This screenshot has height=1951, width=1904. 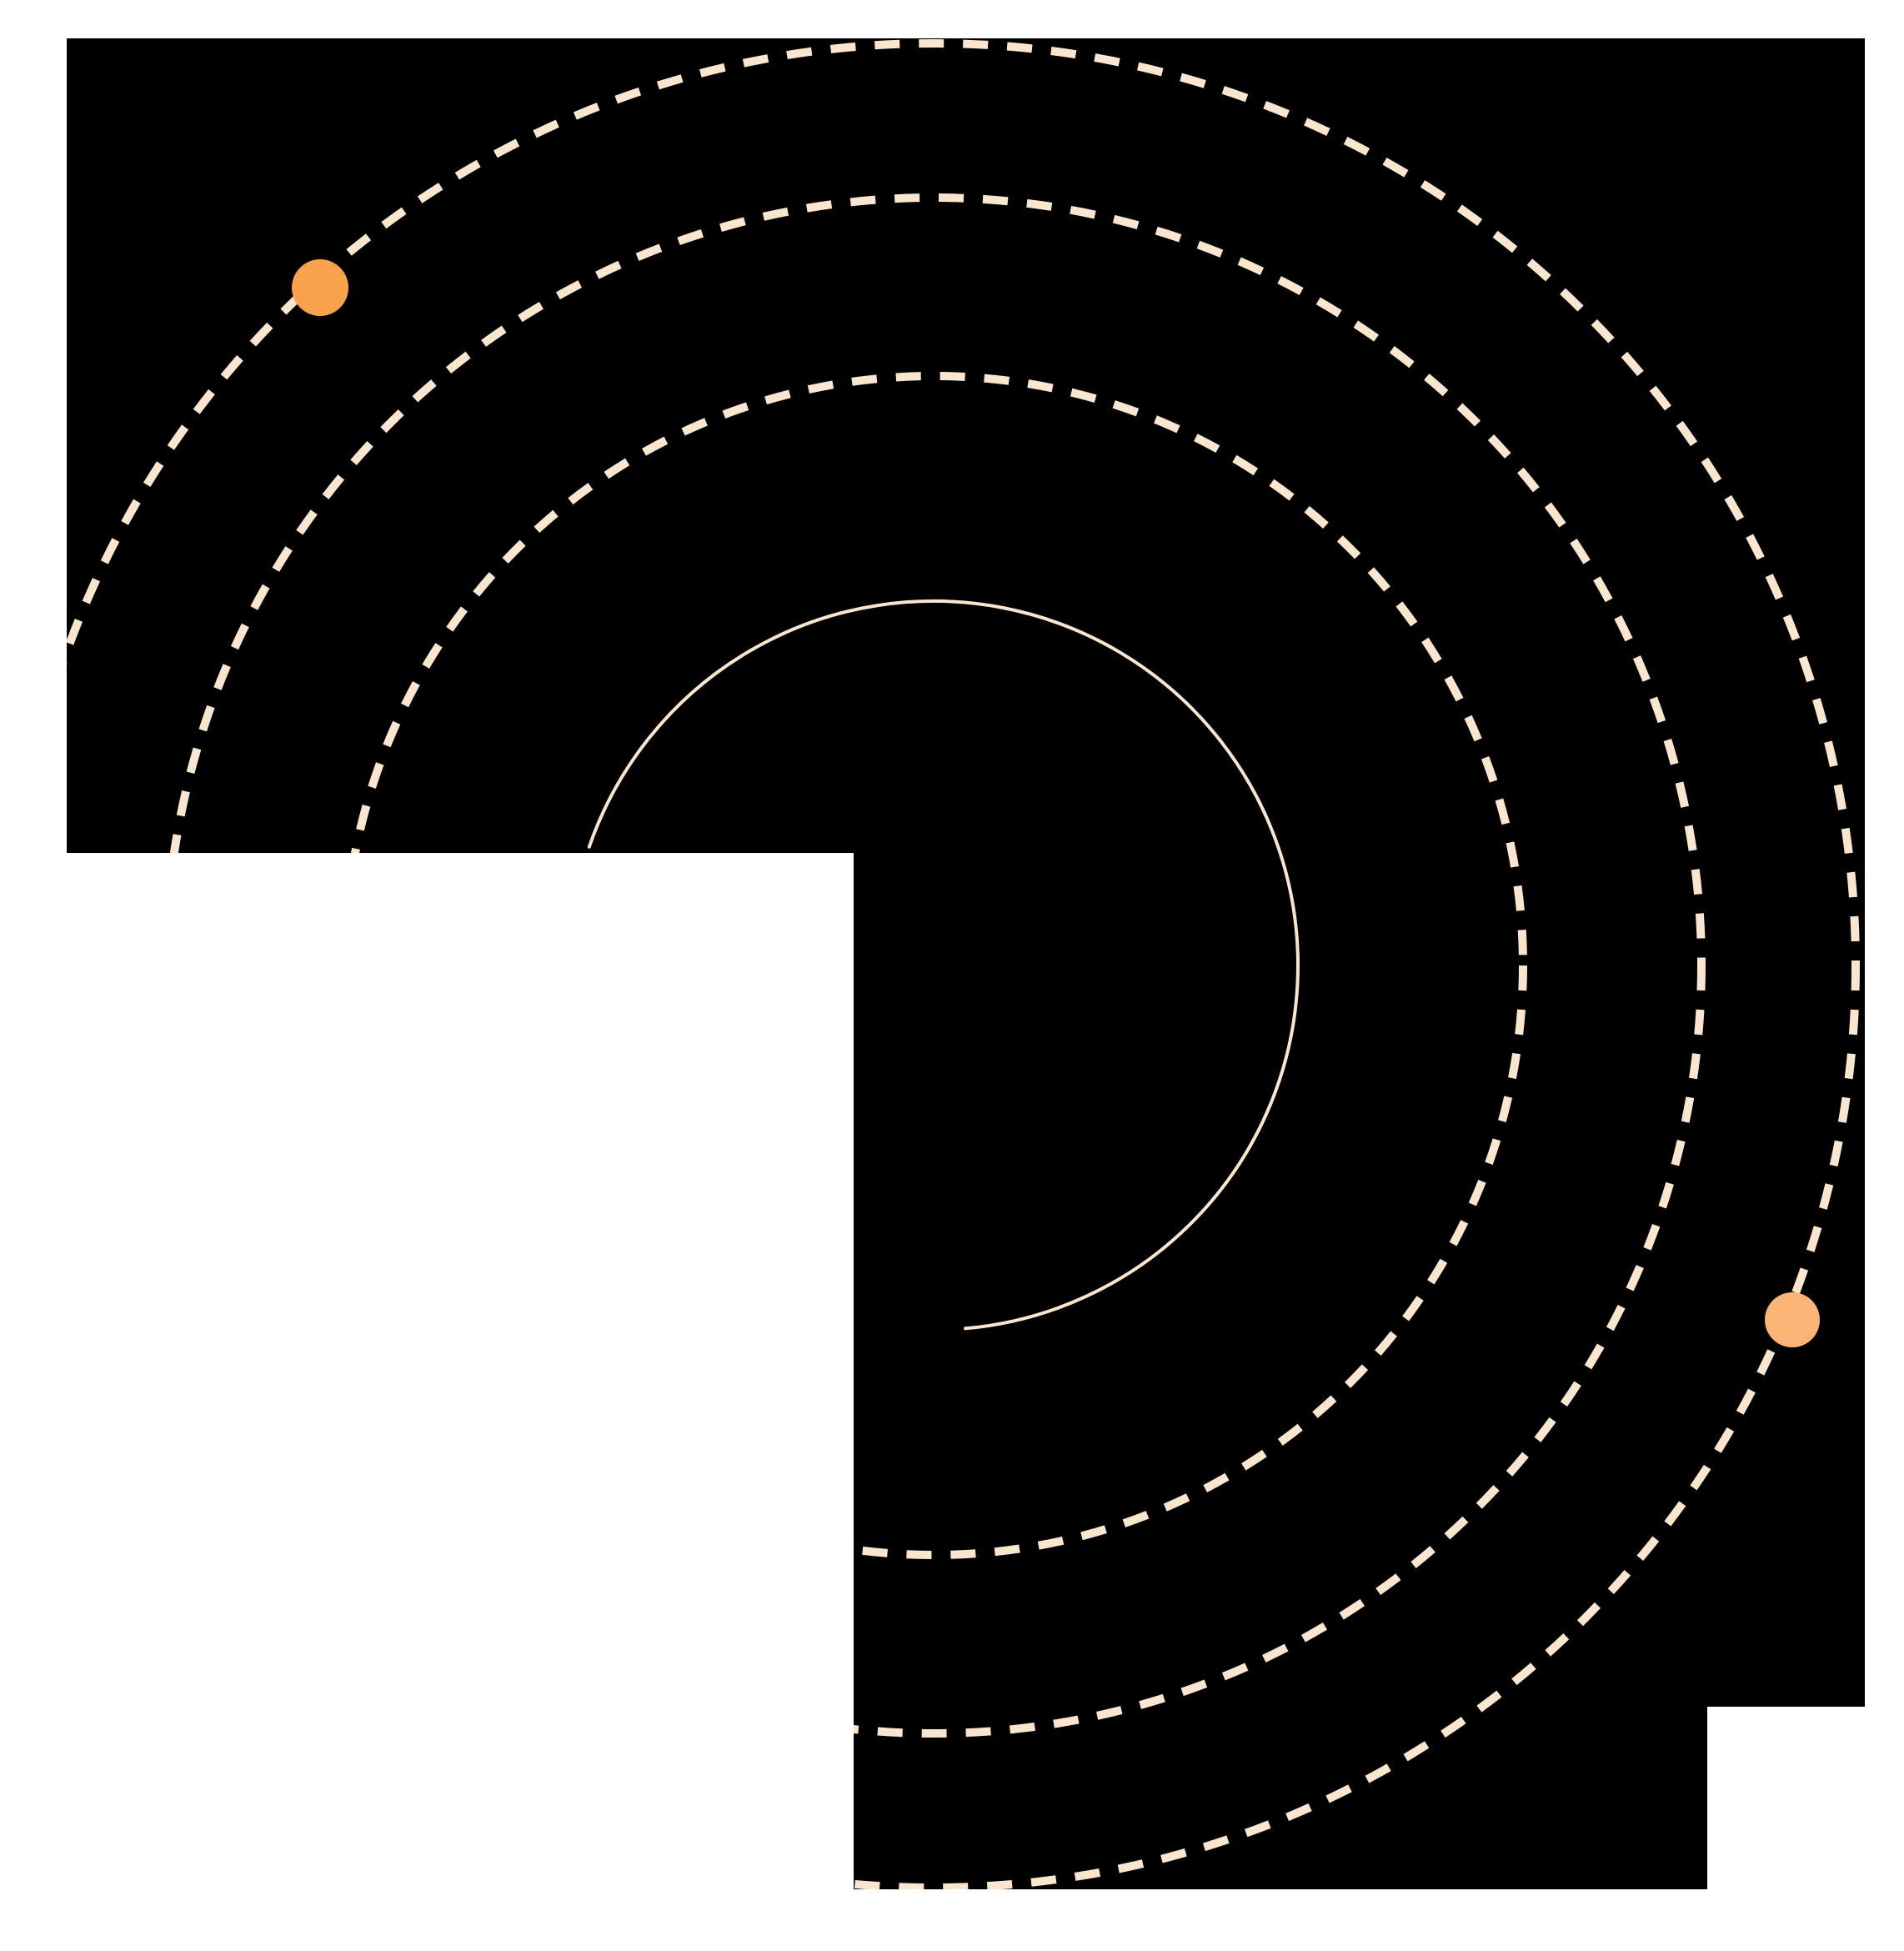 I want to click on planet-dot-right, so click(x=1792, y=1319).